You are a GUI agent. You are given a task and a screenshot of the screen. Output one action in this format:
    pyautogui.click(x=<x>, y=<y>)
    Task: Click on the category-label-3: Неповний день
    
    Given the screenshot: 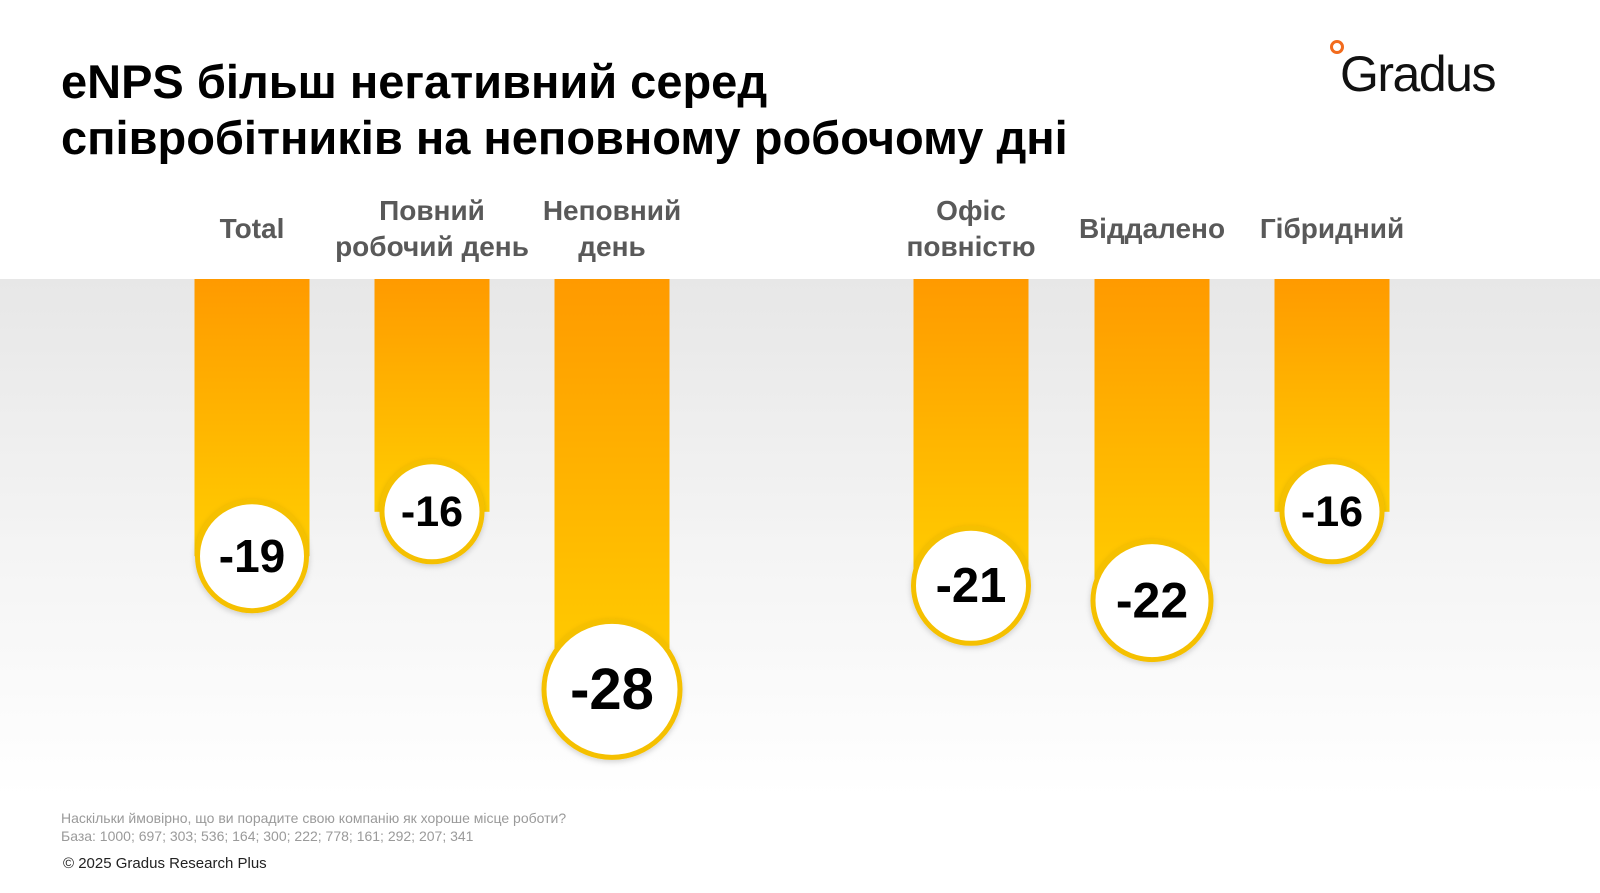 What is the action you would take?
    pyautogui.click(x=612, y=228)
    